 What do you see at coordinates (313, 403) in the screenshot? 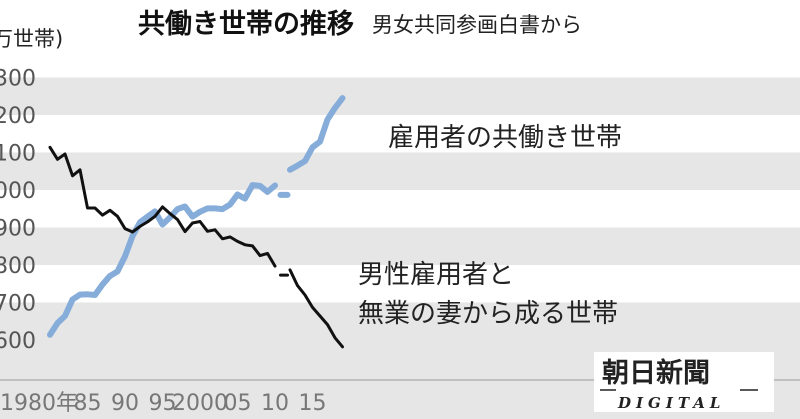
I see `x-tick-label: 15` at bounding box center [313, 403].